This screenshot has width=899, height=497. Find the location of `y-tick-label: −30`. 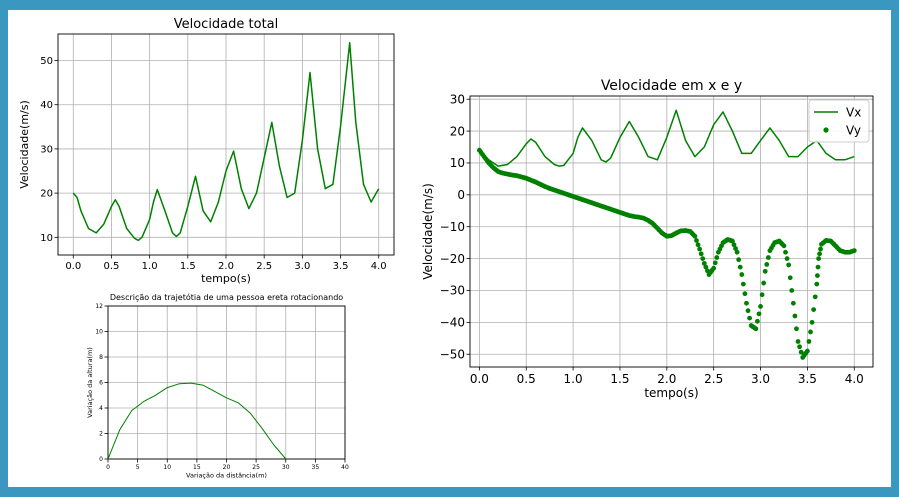

y-tick-label: −30 is located at coordinates (452, 291).